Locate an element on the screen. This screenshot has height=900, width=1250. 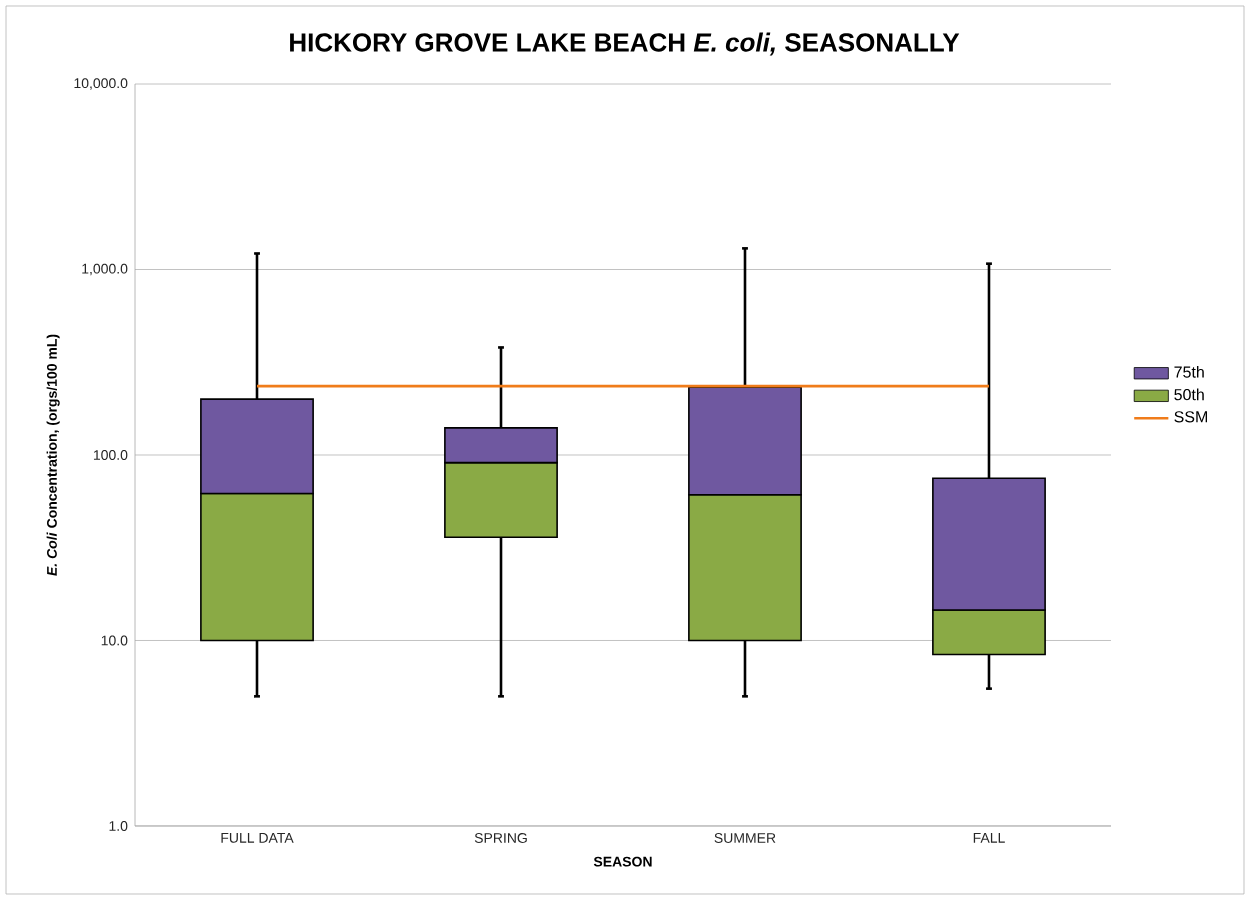
legend-label: 50th is located at coordinates (1189, 394).